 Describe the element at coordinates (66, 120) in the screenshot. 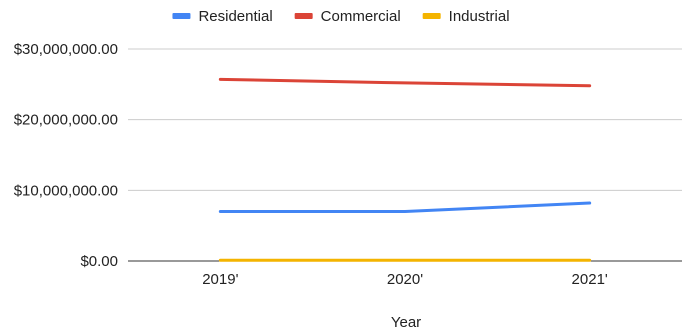

I see `y-tick-label: $20,000,000.00` at that location.